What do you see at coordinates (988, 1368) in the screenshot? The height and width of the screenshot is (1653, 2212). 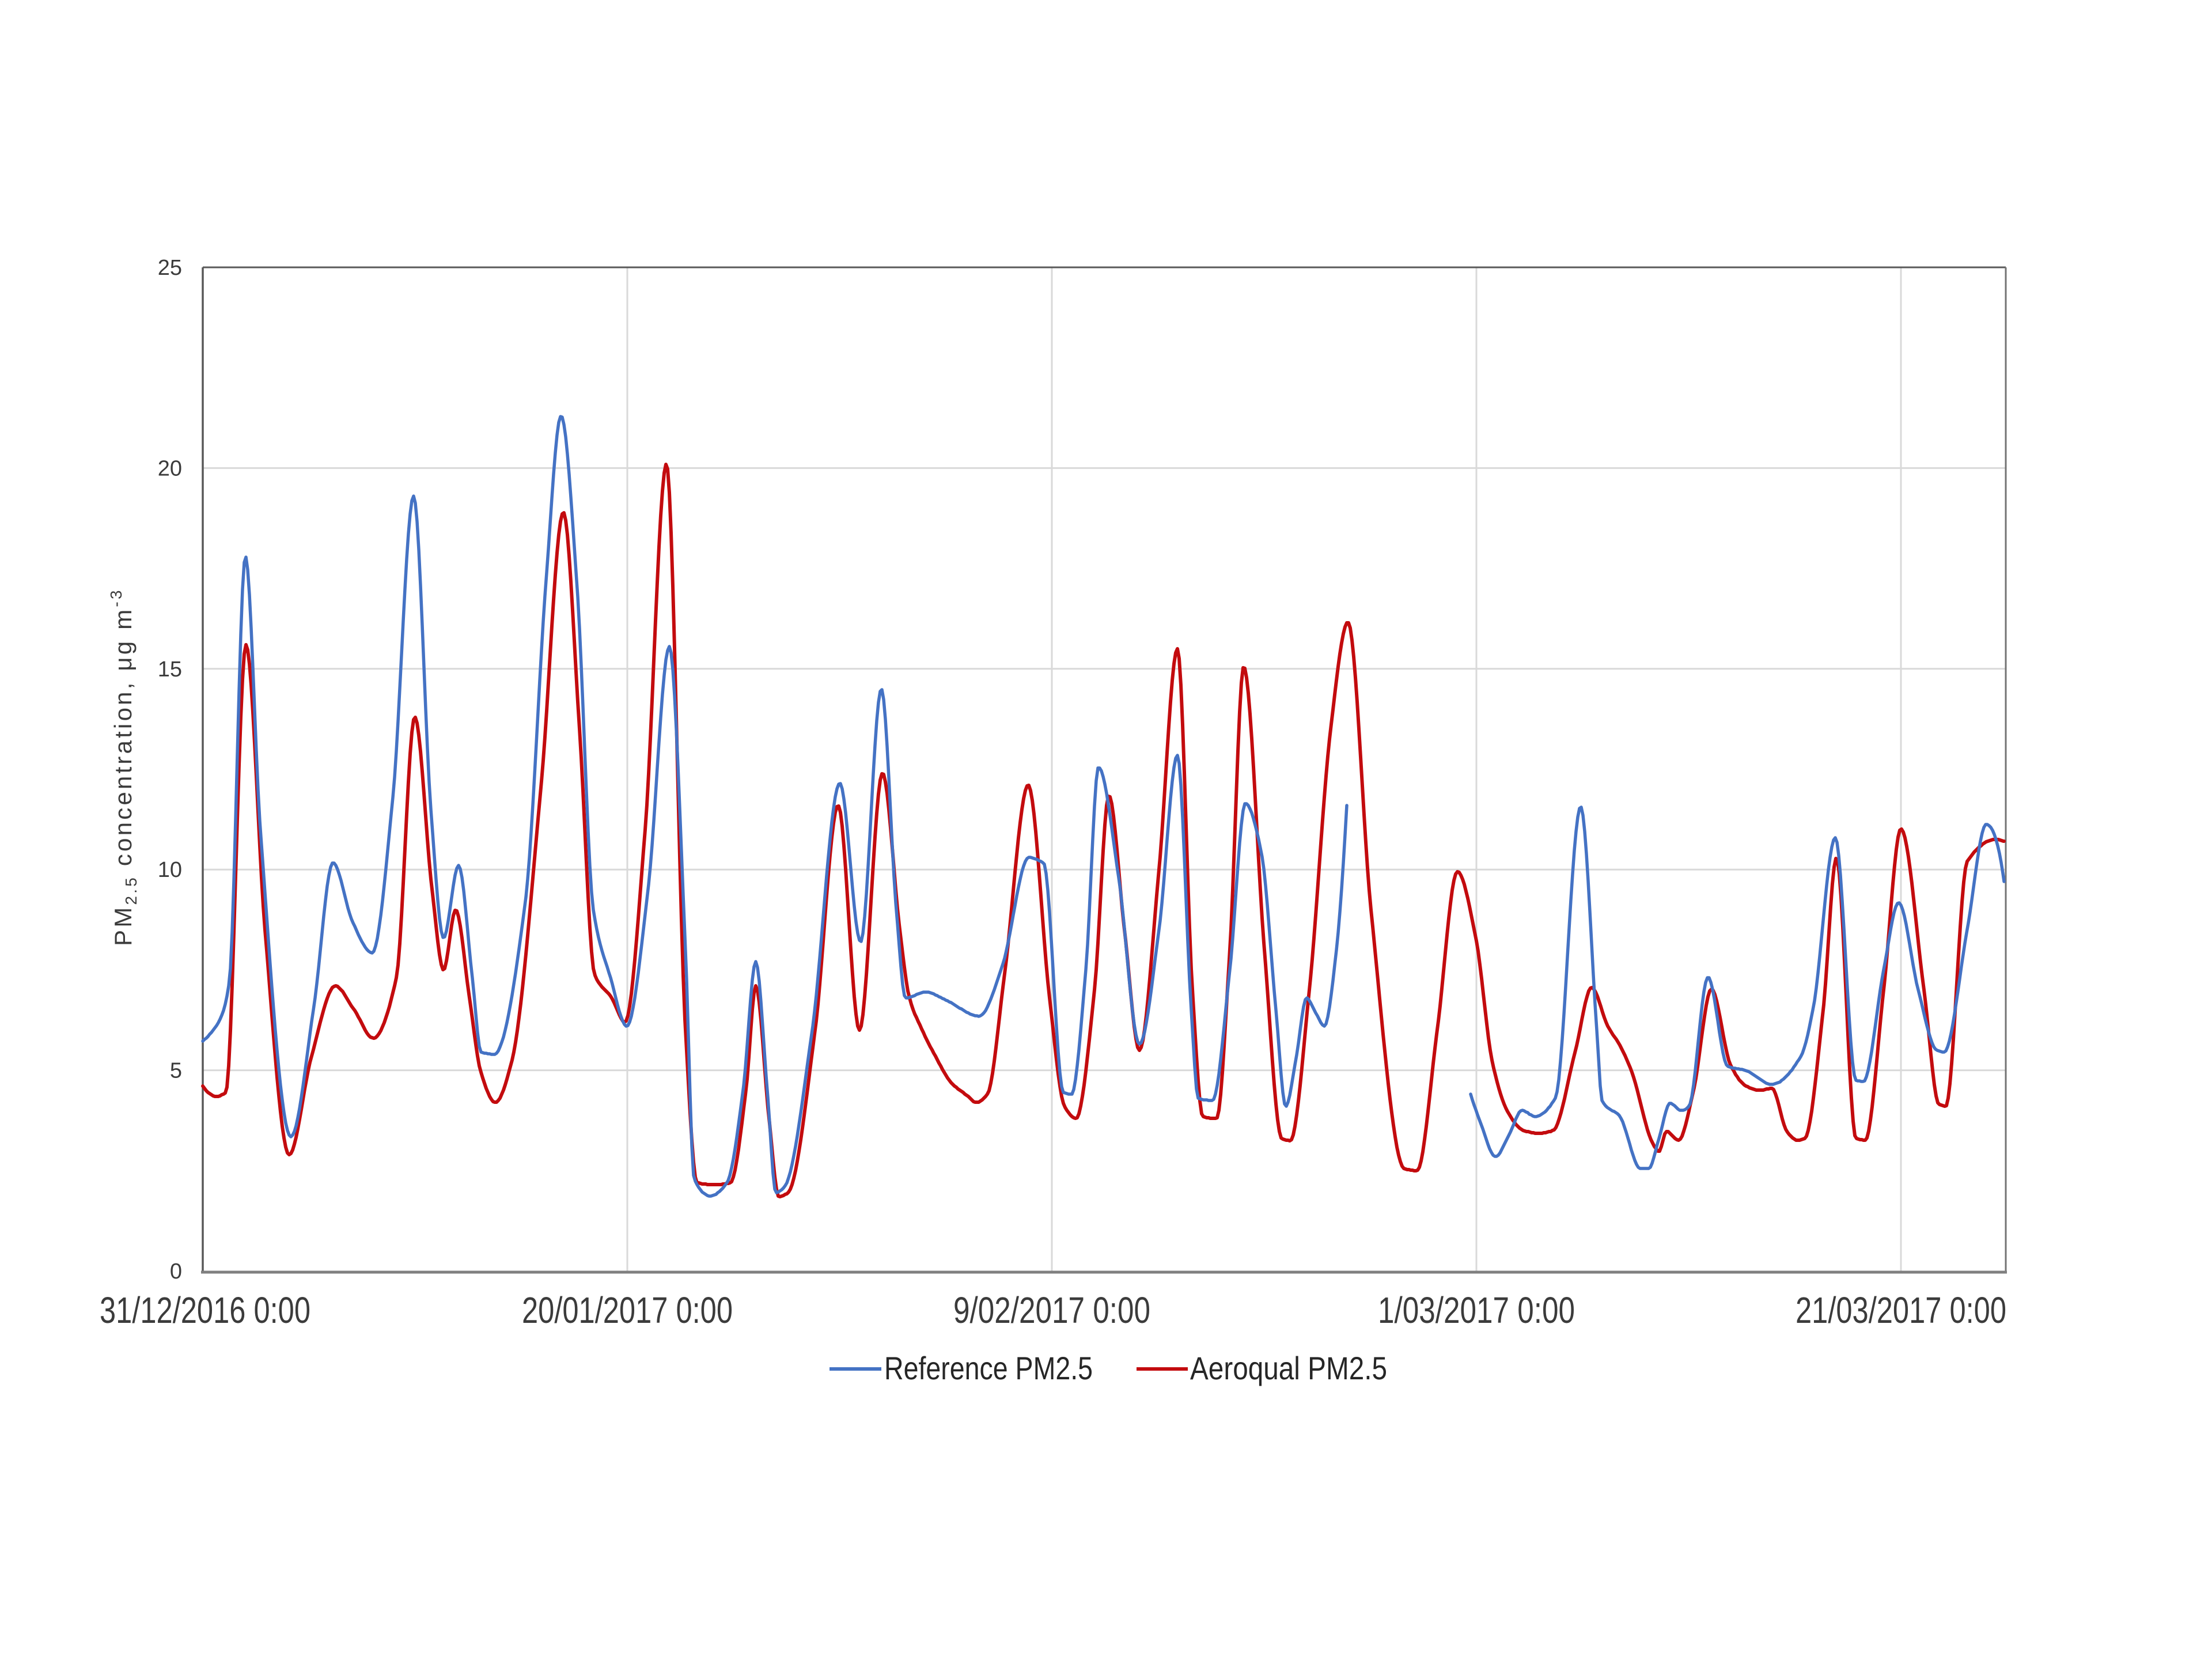 I see `svg-text: Reference PM2.5` at bounding box center [988, 1368].